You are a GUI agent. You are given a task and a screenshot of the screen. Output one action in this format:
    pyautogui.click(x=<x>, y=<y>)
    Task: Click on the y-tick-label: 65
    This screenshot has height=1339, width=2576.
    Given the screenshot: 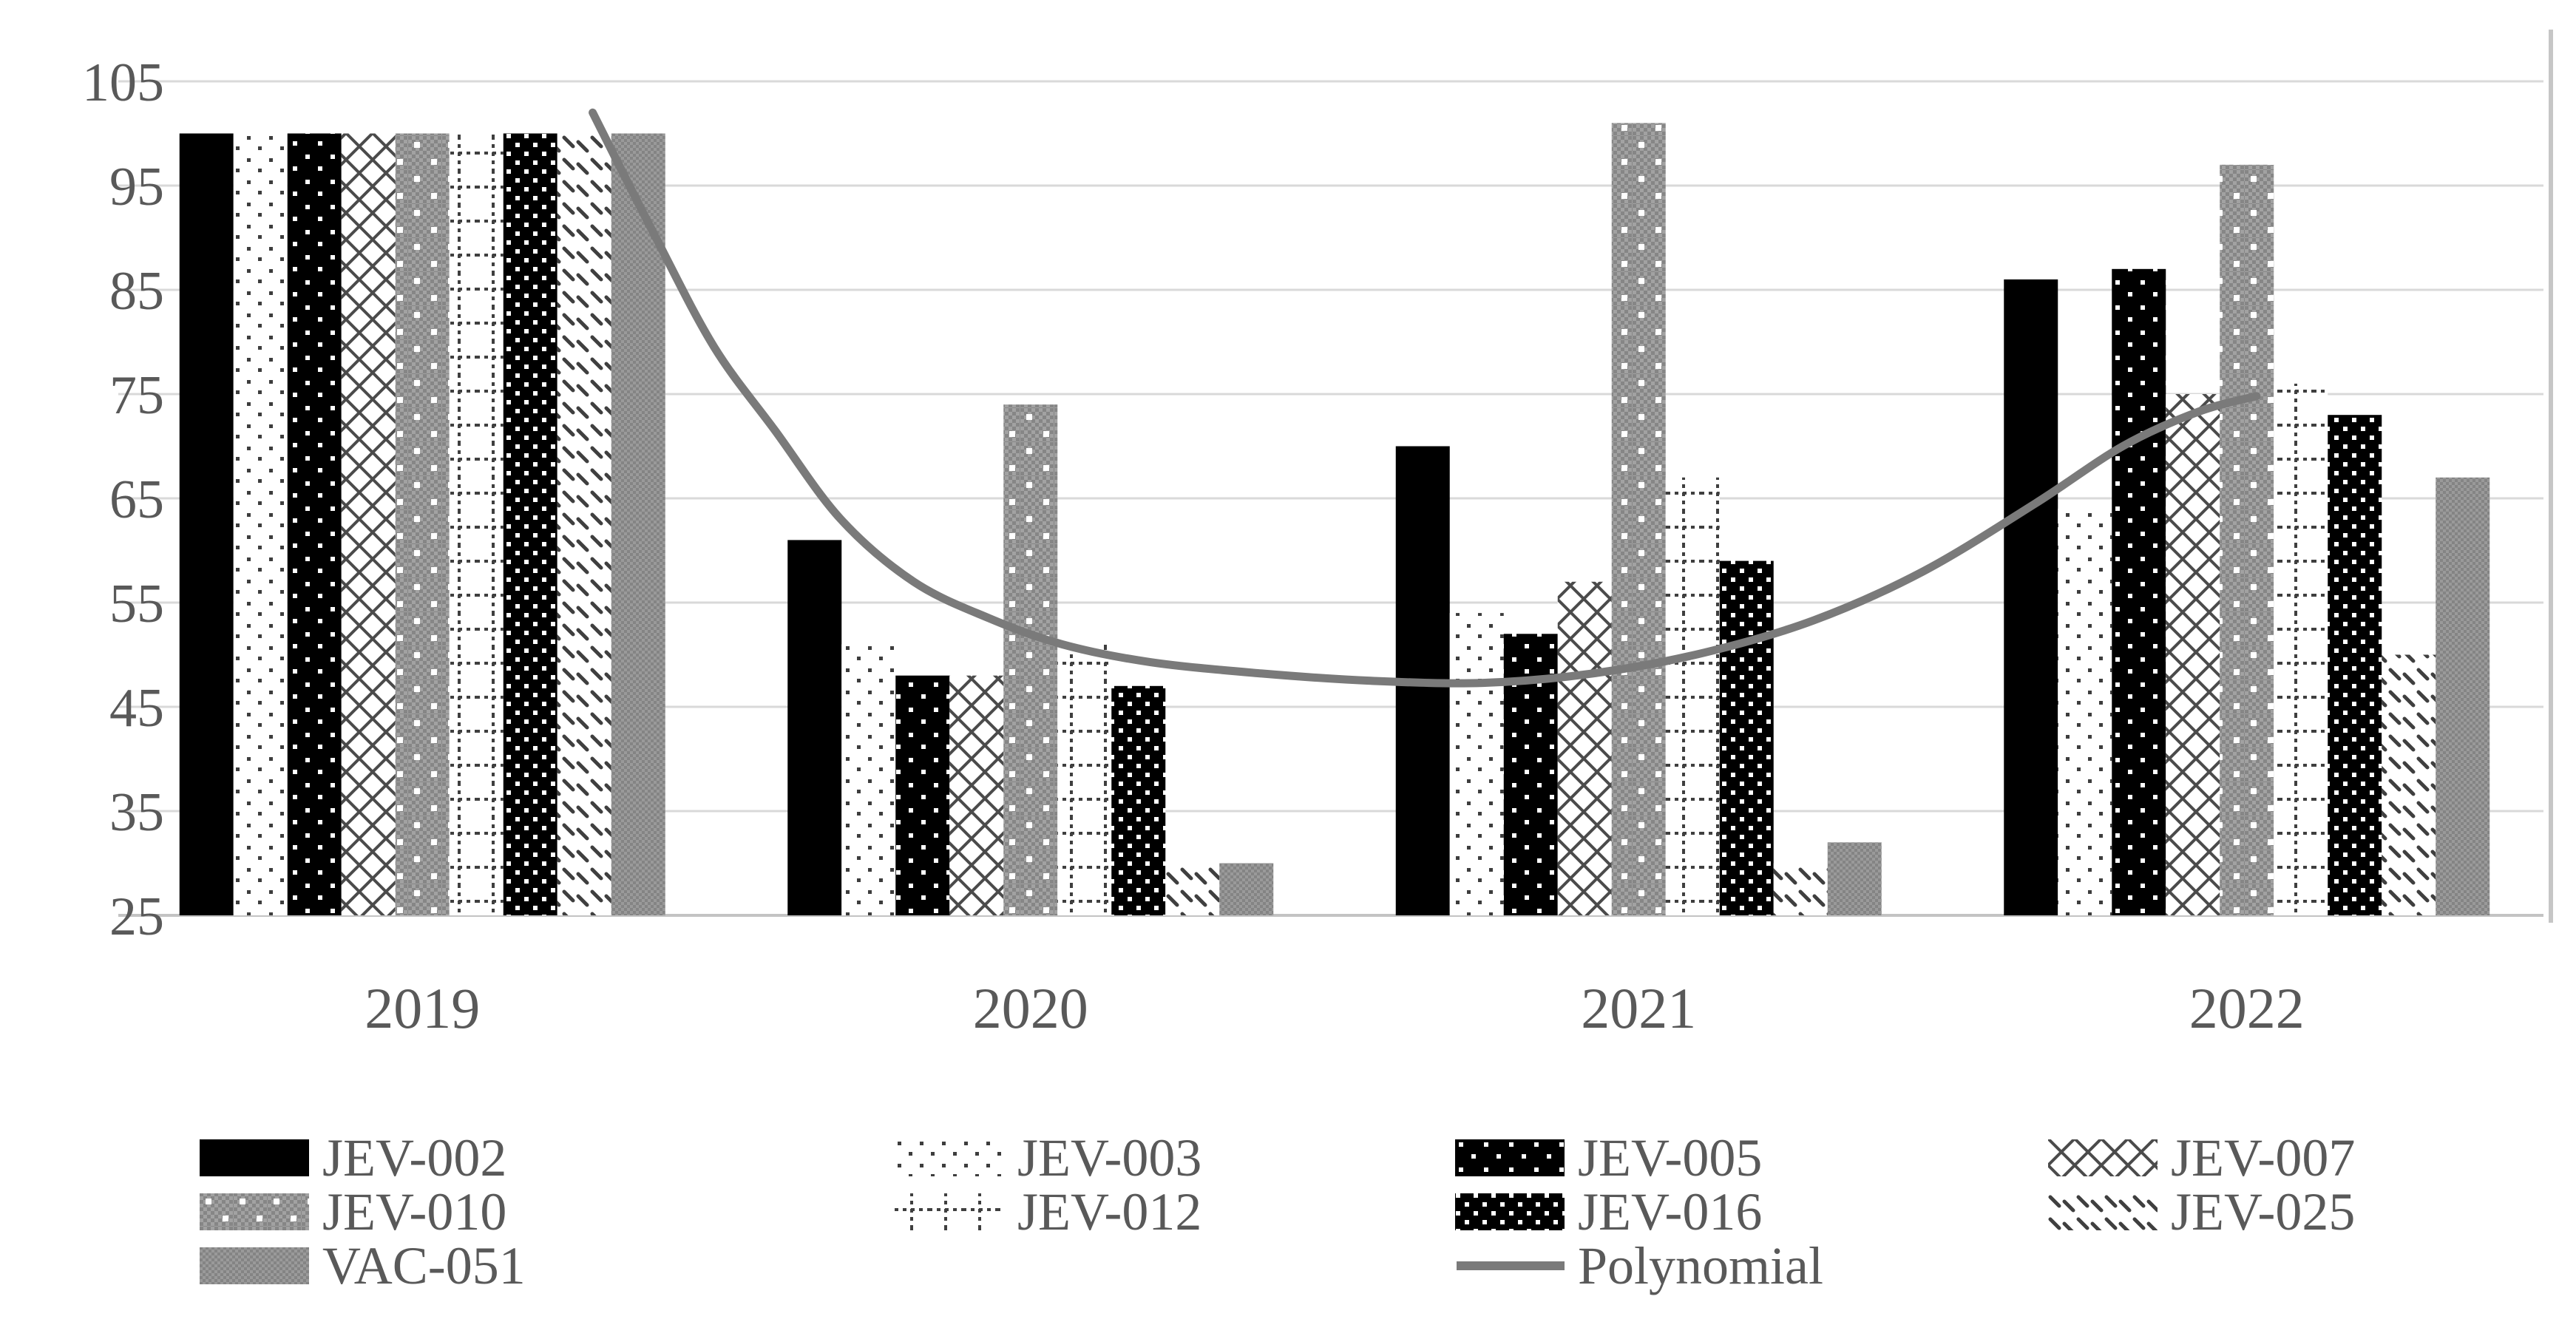 What is the action you would take?
    pyautogui.click(x=136, y=500)
    